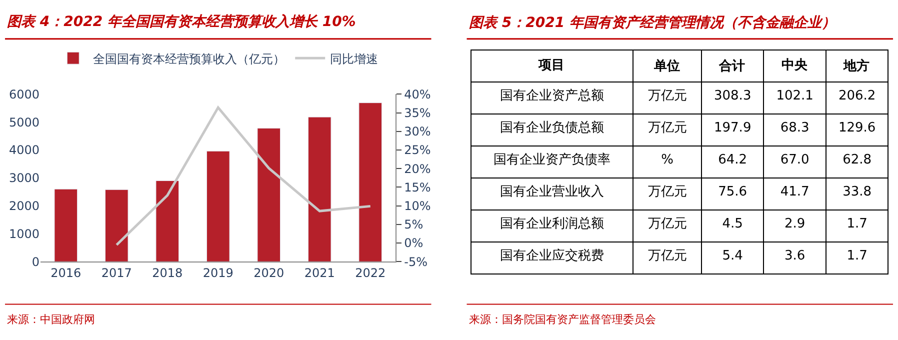 The width and height of the screenshot is (898, 340). I want to click on category-label: 国有企业应交税费, so click(552, 256).